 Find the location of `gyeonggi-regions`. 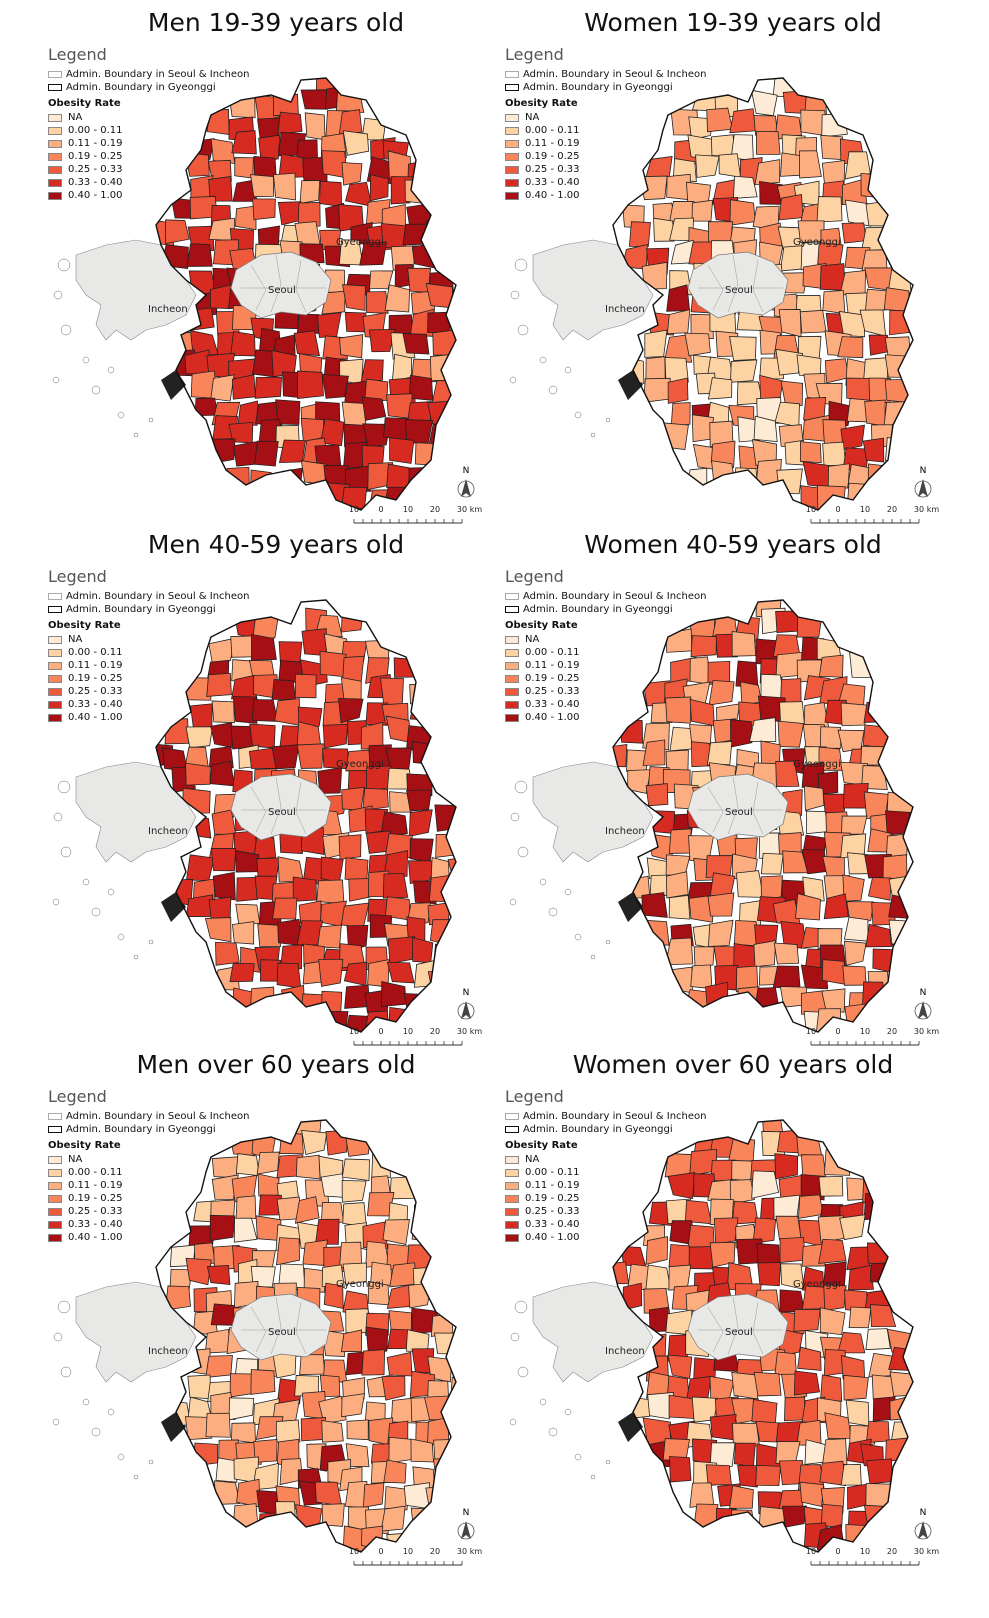

gyeonggi-regions is located at coordinates (766, 294).